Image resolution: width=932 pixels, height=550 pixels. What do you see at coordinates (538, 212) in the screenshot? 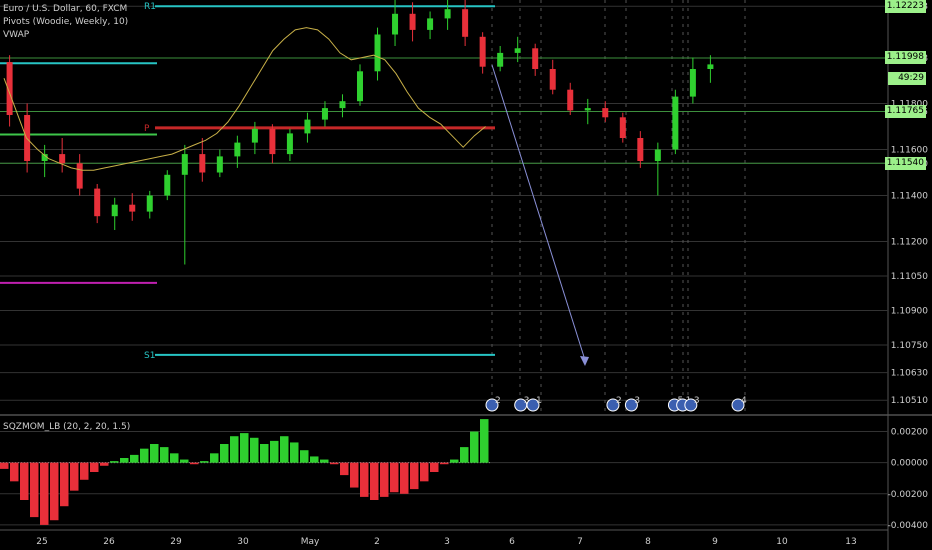
I see `projection-arrow` at bounding box center [538, 212].